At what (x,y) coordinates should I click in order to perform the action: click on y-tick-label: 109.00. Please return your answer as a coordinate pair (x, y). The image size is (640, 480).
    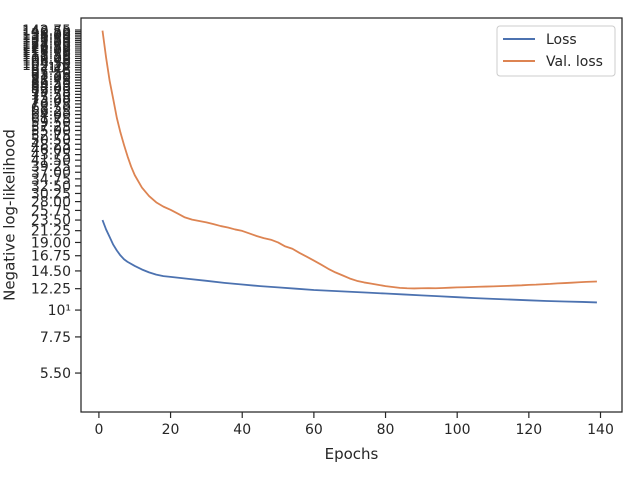
    Looking at the image, I should click on (46, 59).